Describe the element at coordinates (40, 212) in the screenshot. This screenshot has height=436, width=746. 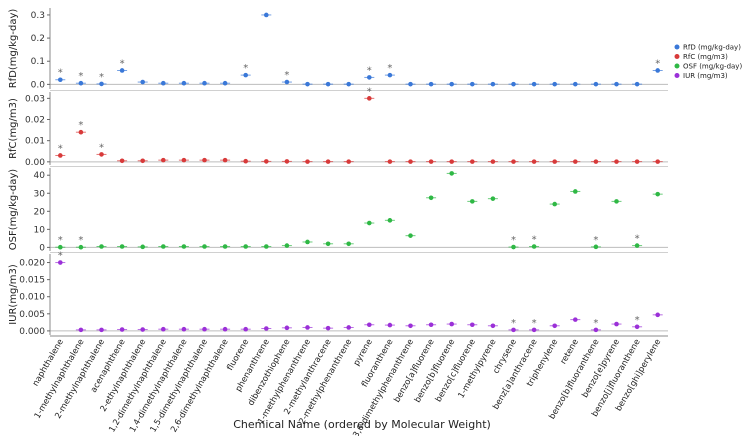
I see `y-tick-label: 20` at that location.